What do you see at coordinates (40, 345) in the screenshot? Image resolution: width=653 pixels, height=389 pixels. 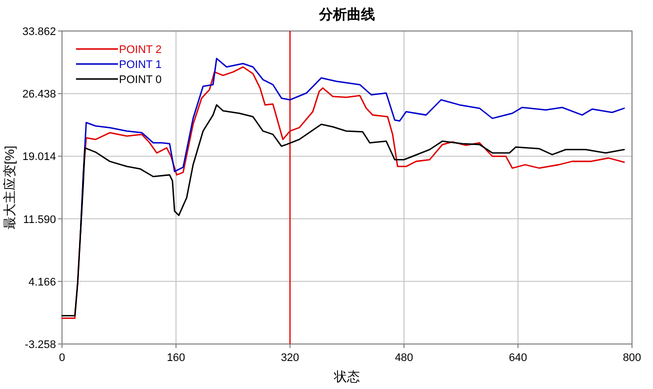 I see `y-tick-label: -3.258` at bounding box center [40, 345].